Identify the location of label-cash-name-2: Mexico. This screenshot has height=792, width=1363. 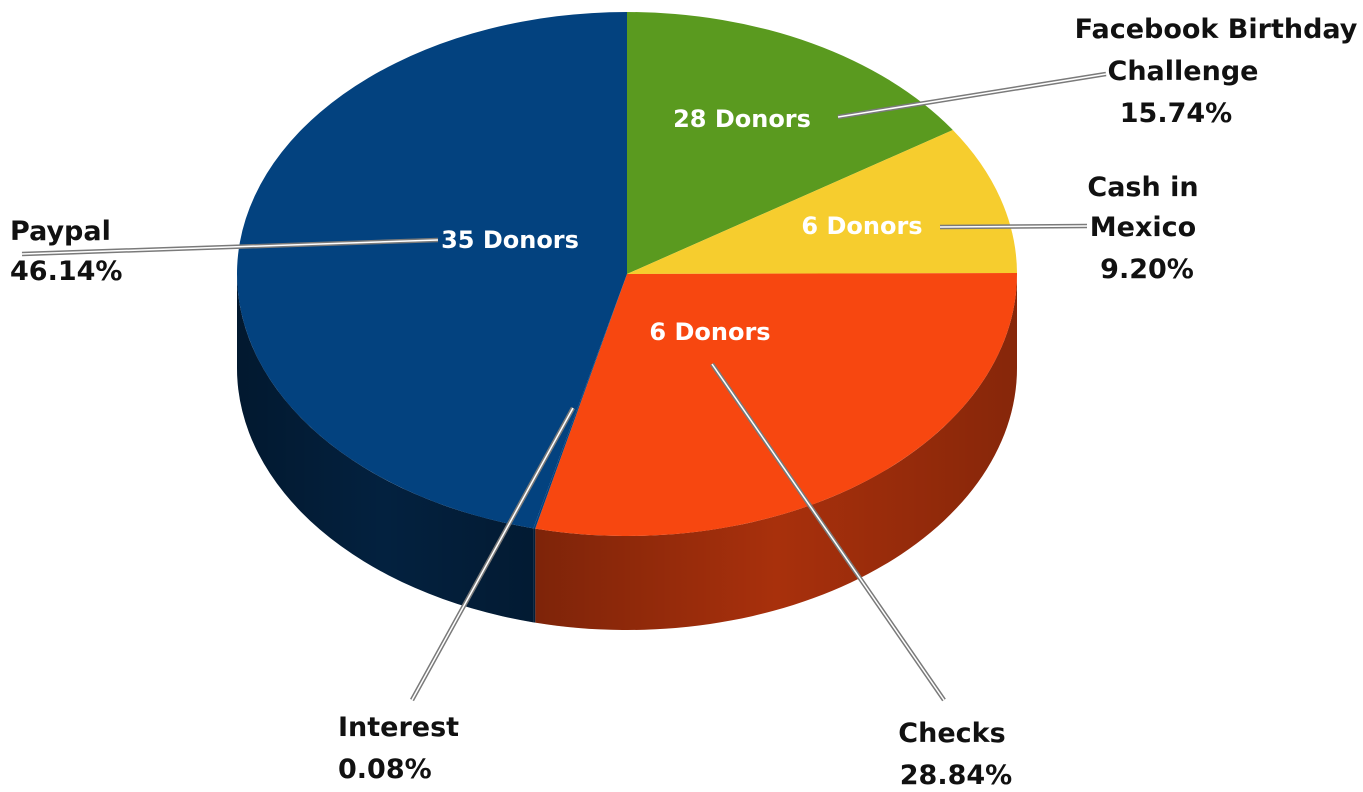
(1143, 227).